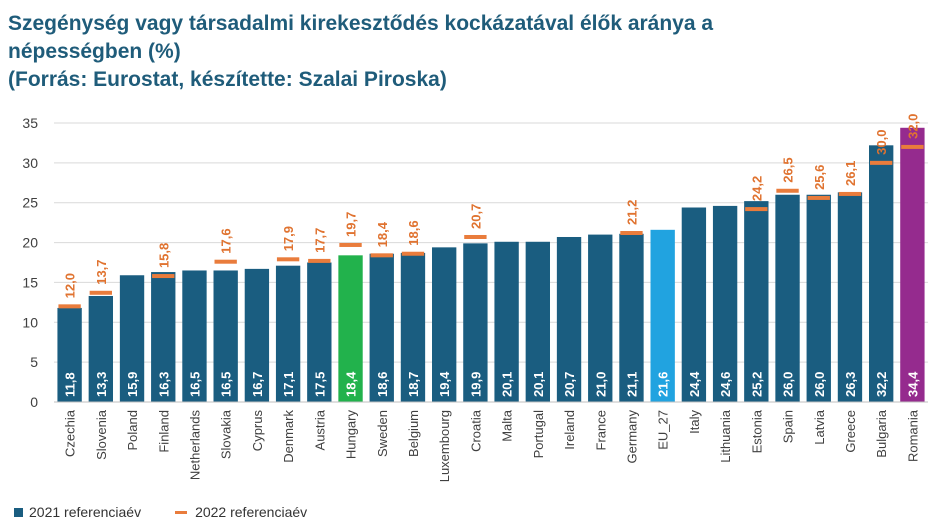 The width and height of the screenshot is (944, 532). What do you see at coordinates (351, 435) in the screenshot?
I see `category-label: Hungary` at bounding box center [351, 435].